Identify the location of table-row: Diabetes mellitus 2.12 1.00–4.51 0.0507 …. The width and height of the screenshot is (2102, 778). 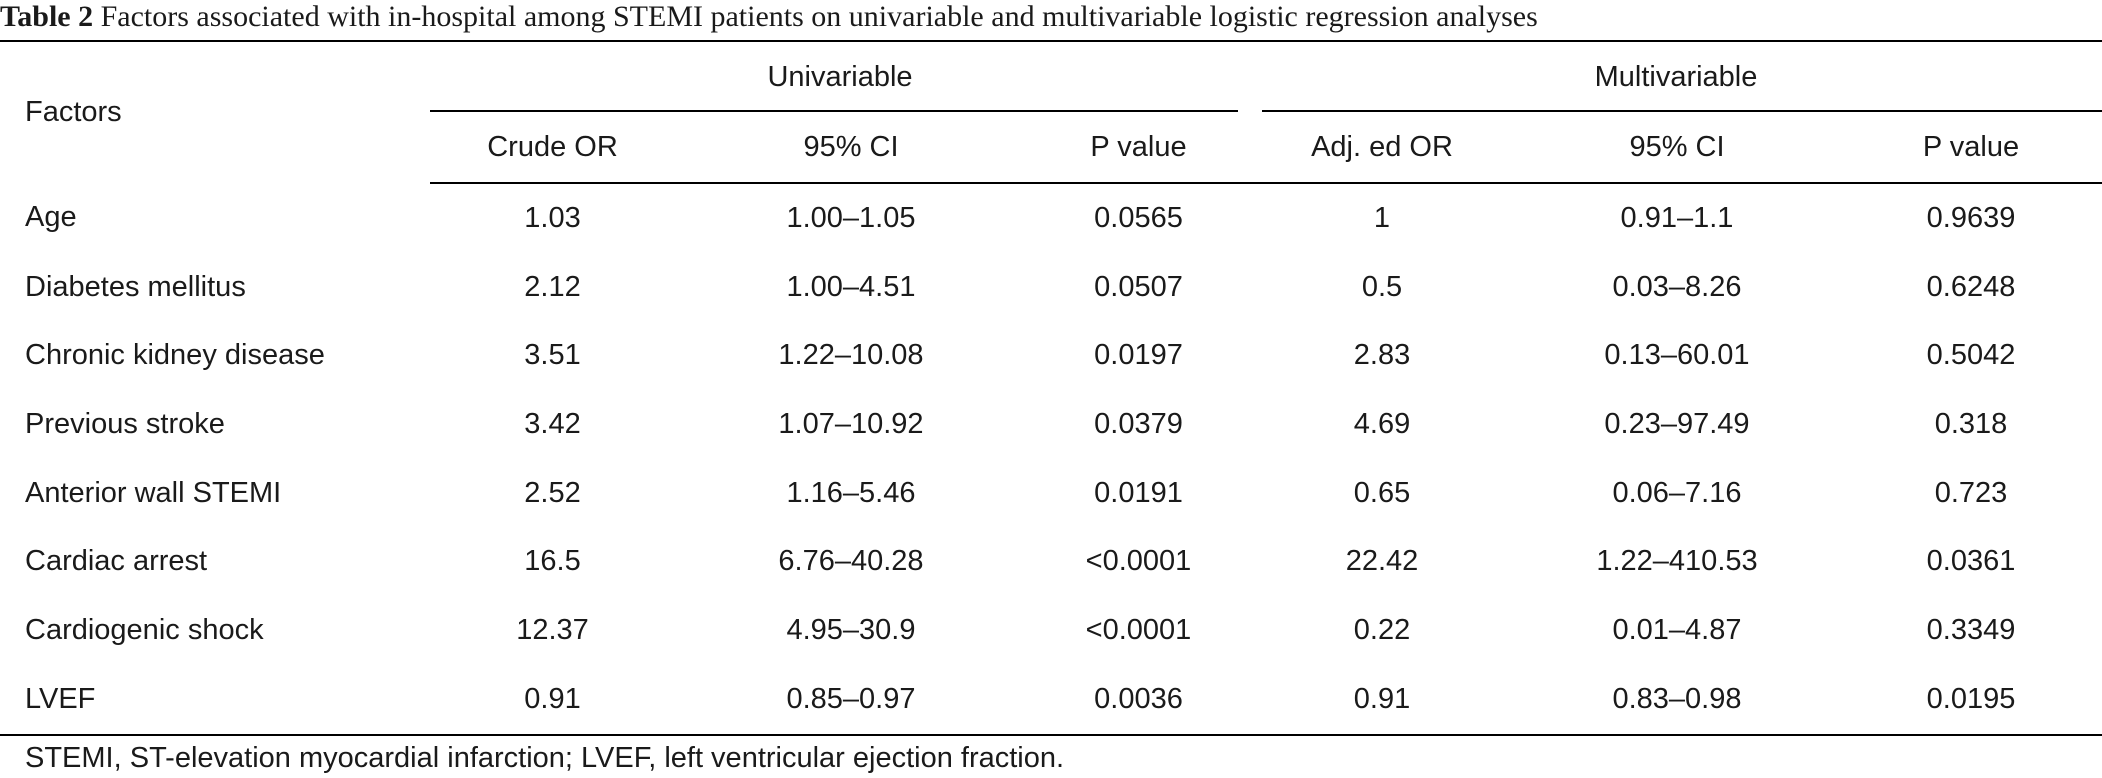
(1051, 287).